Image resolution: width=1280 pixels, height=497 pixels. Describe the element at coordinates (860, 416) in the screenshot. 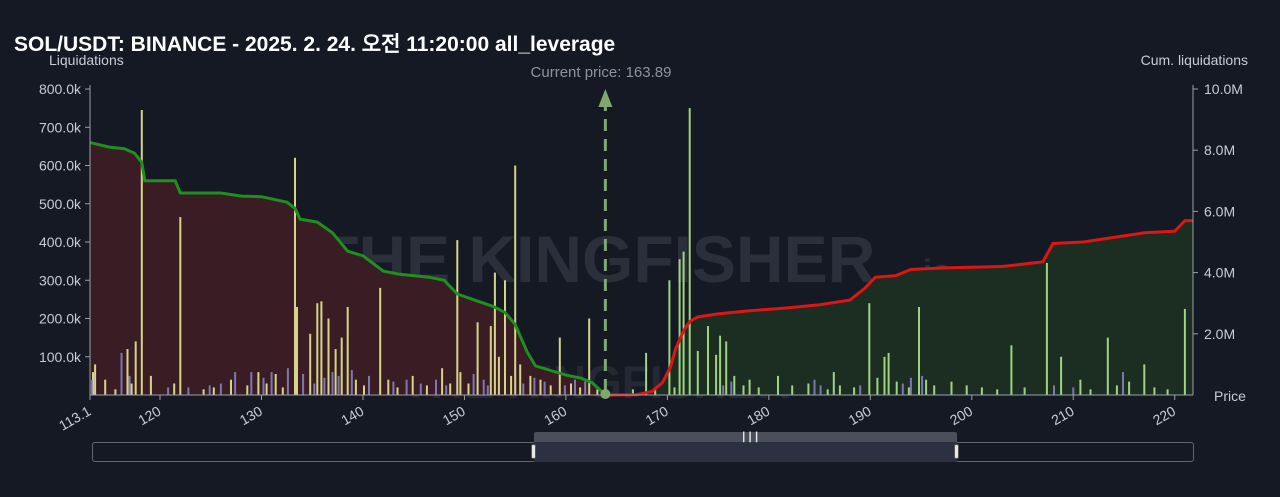

I see `x-tick-label: 190` at that location.